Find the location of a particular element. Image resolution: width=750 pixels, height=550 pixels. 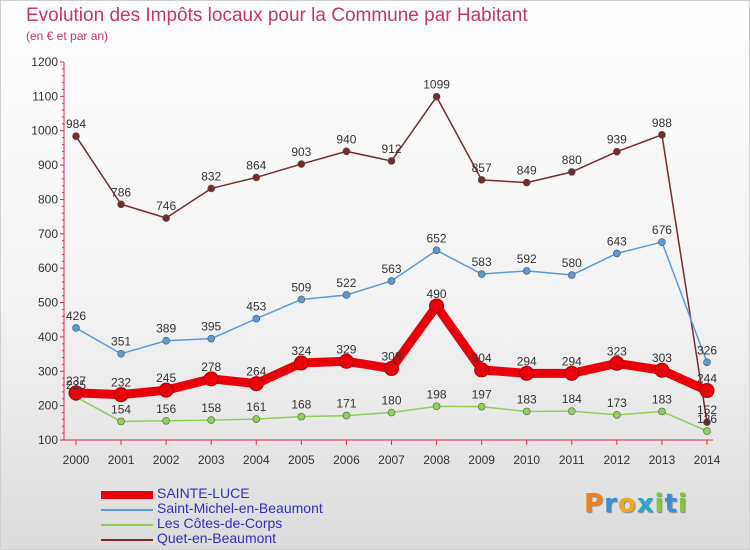

data-label: 173 is located at coordinates (617, 403).